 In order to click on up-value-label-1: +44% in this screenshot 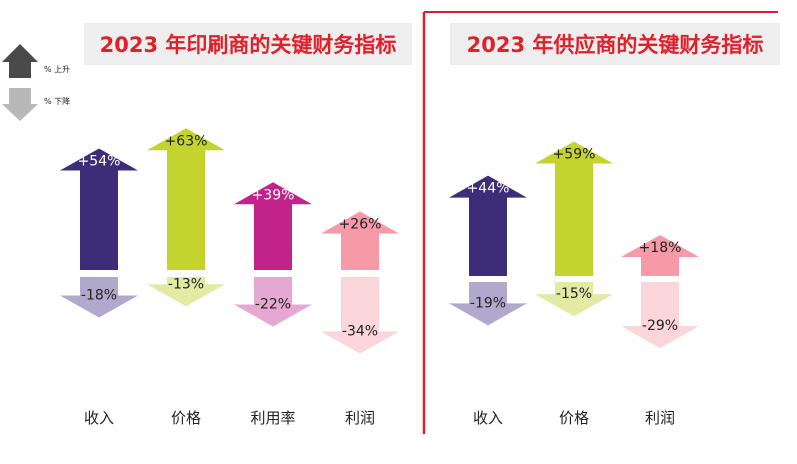, I will do `click(488, 189)`.